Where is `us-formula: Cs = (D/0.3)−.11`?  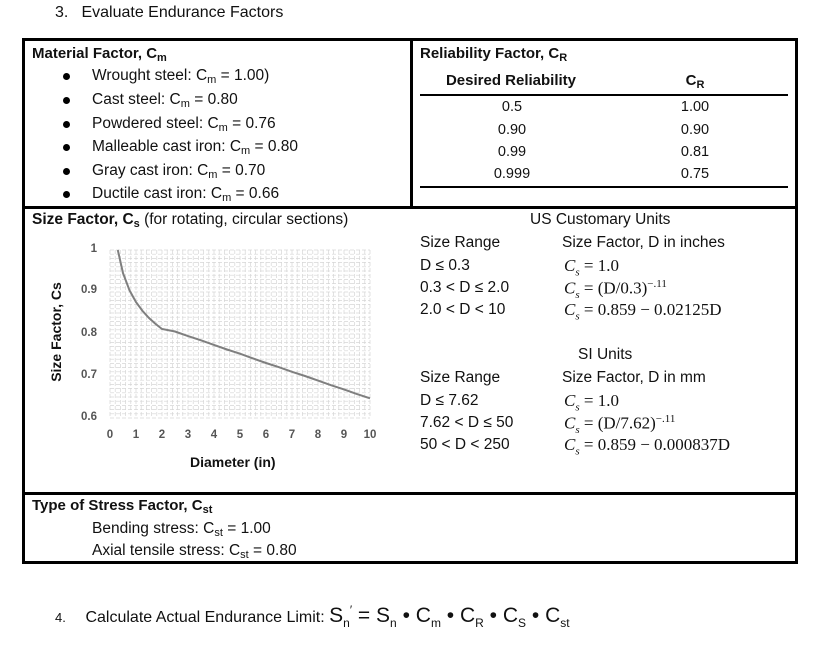 us-formula: Cs = (D/0.3)−.11 is located at coordinates (615, 290).